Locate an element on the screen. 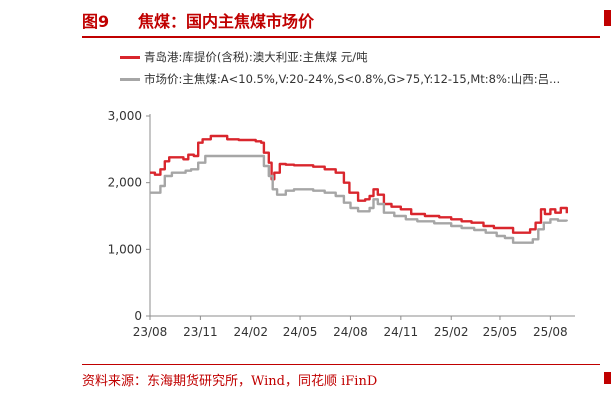  y-tick-label: 3,000 is located at coordinates (125, 116).